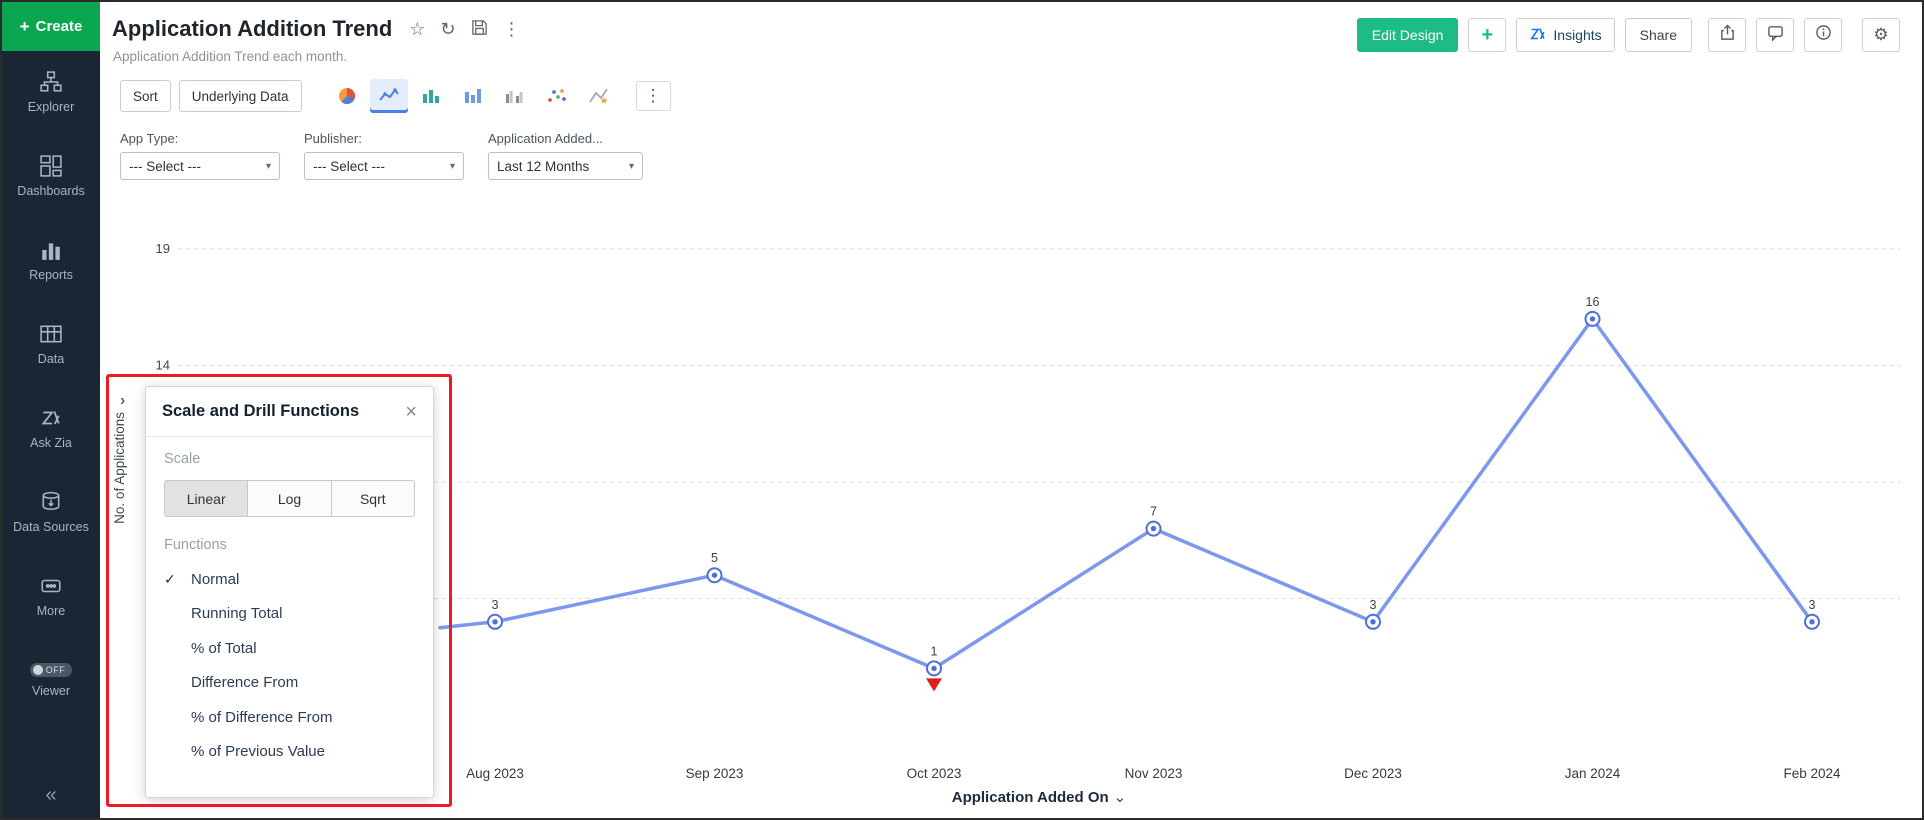  What do you see at coordinates (372, 498) in the screenshot?
I see `scale-option-sqrt: Sqrt` at bounding box center [372, 498].